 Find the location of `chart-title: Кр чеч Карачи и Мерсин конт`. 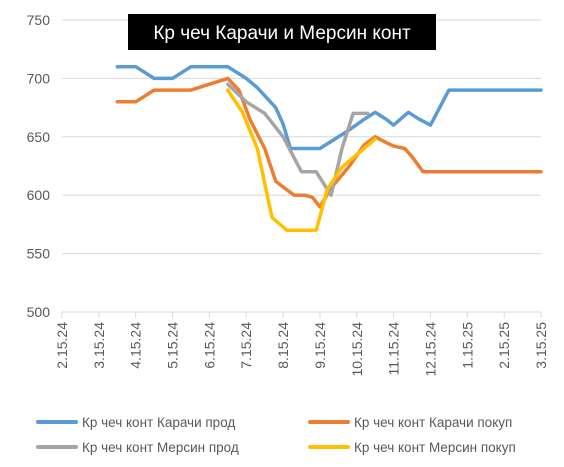

chart-title: Кр чеч Карачи и Мерсин конт is located at coordinates (282, 32).